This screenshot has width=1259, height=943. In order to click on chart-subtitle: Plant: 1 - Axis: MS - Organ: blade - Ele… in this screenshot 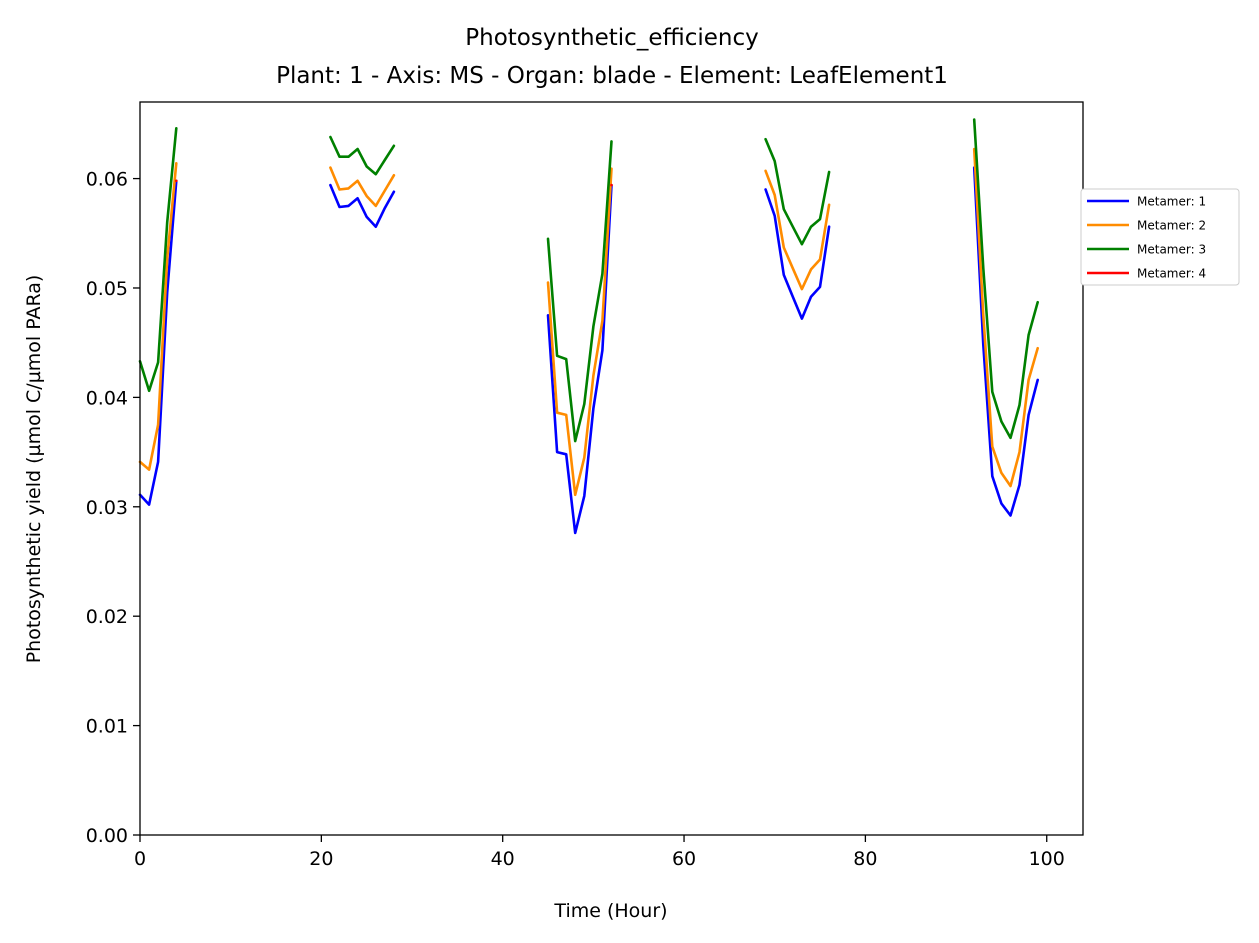, I will do `click(612, 76)`.